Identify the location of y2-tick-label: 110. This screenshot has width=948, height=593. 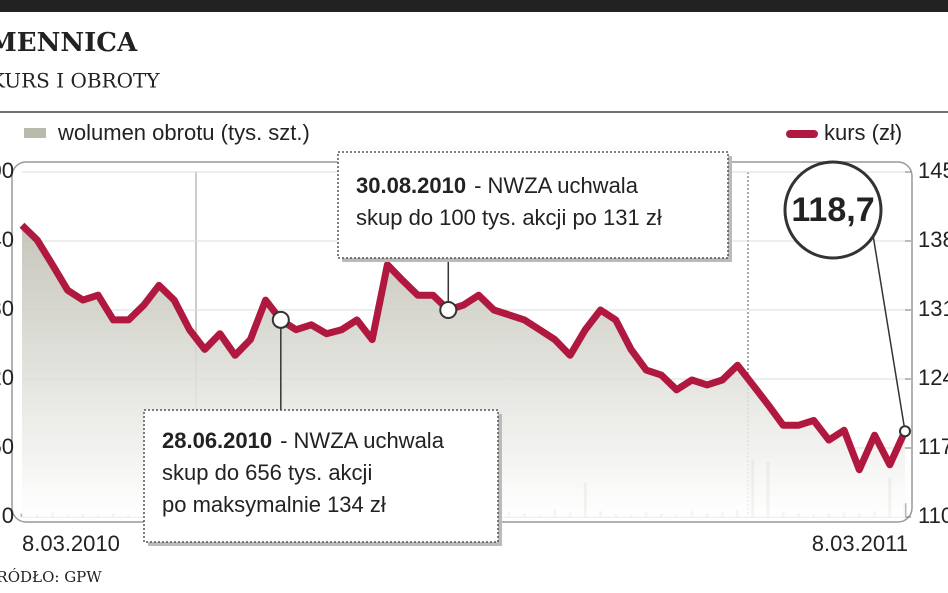
(933, 515).